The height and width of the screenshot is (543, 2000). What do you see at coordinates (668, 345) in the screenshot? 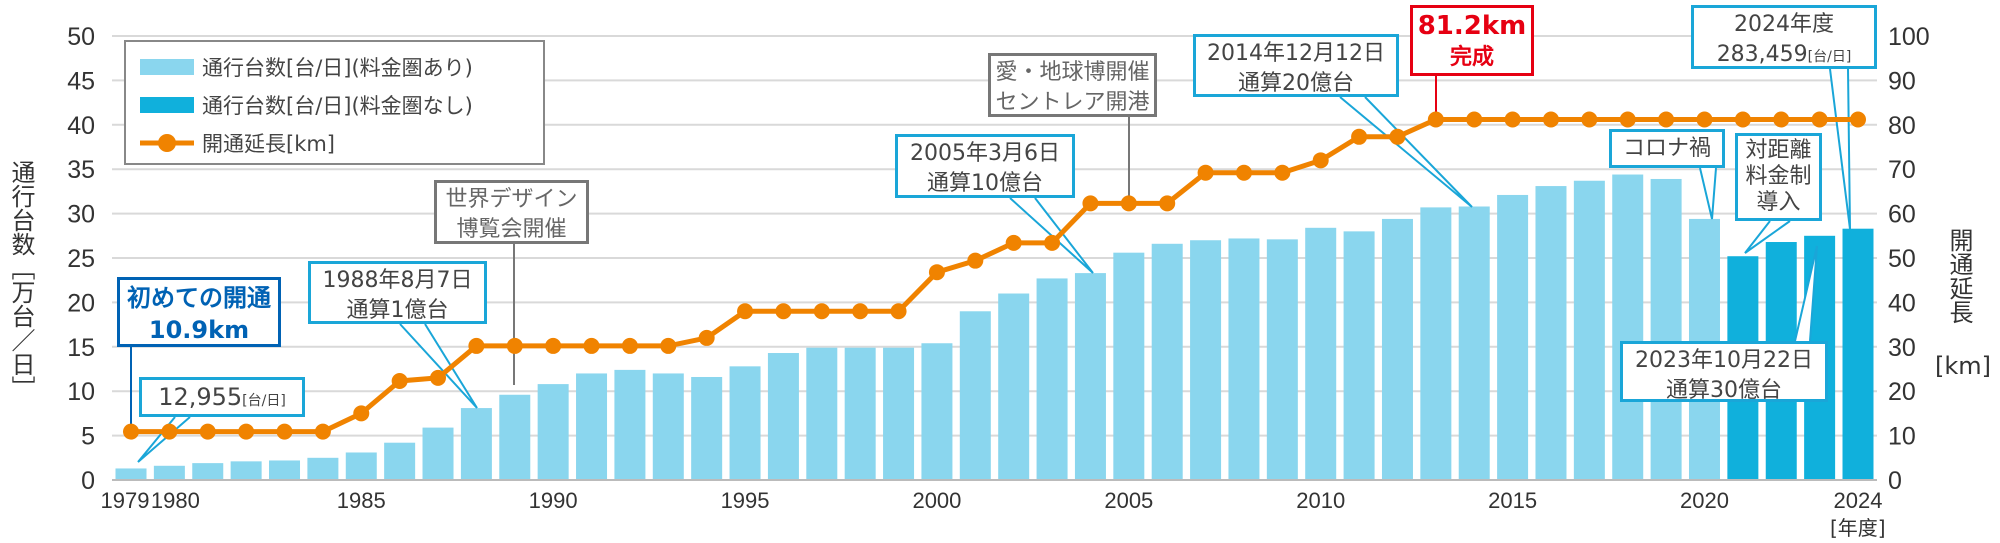
I see `length-point-1993` at bounding box center [668, 345].